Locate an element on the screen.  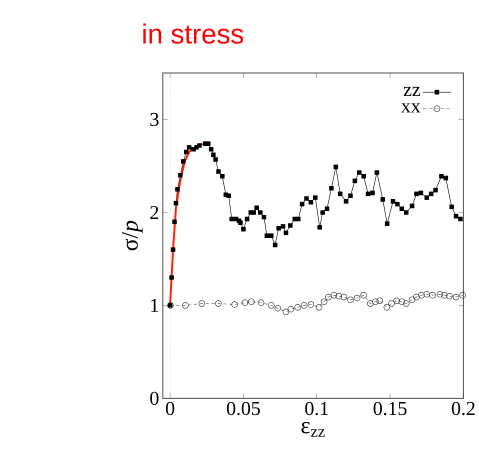
x-tick-label: 0.15 is located at coordinates (390, 409).